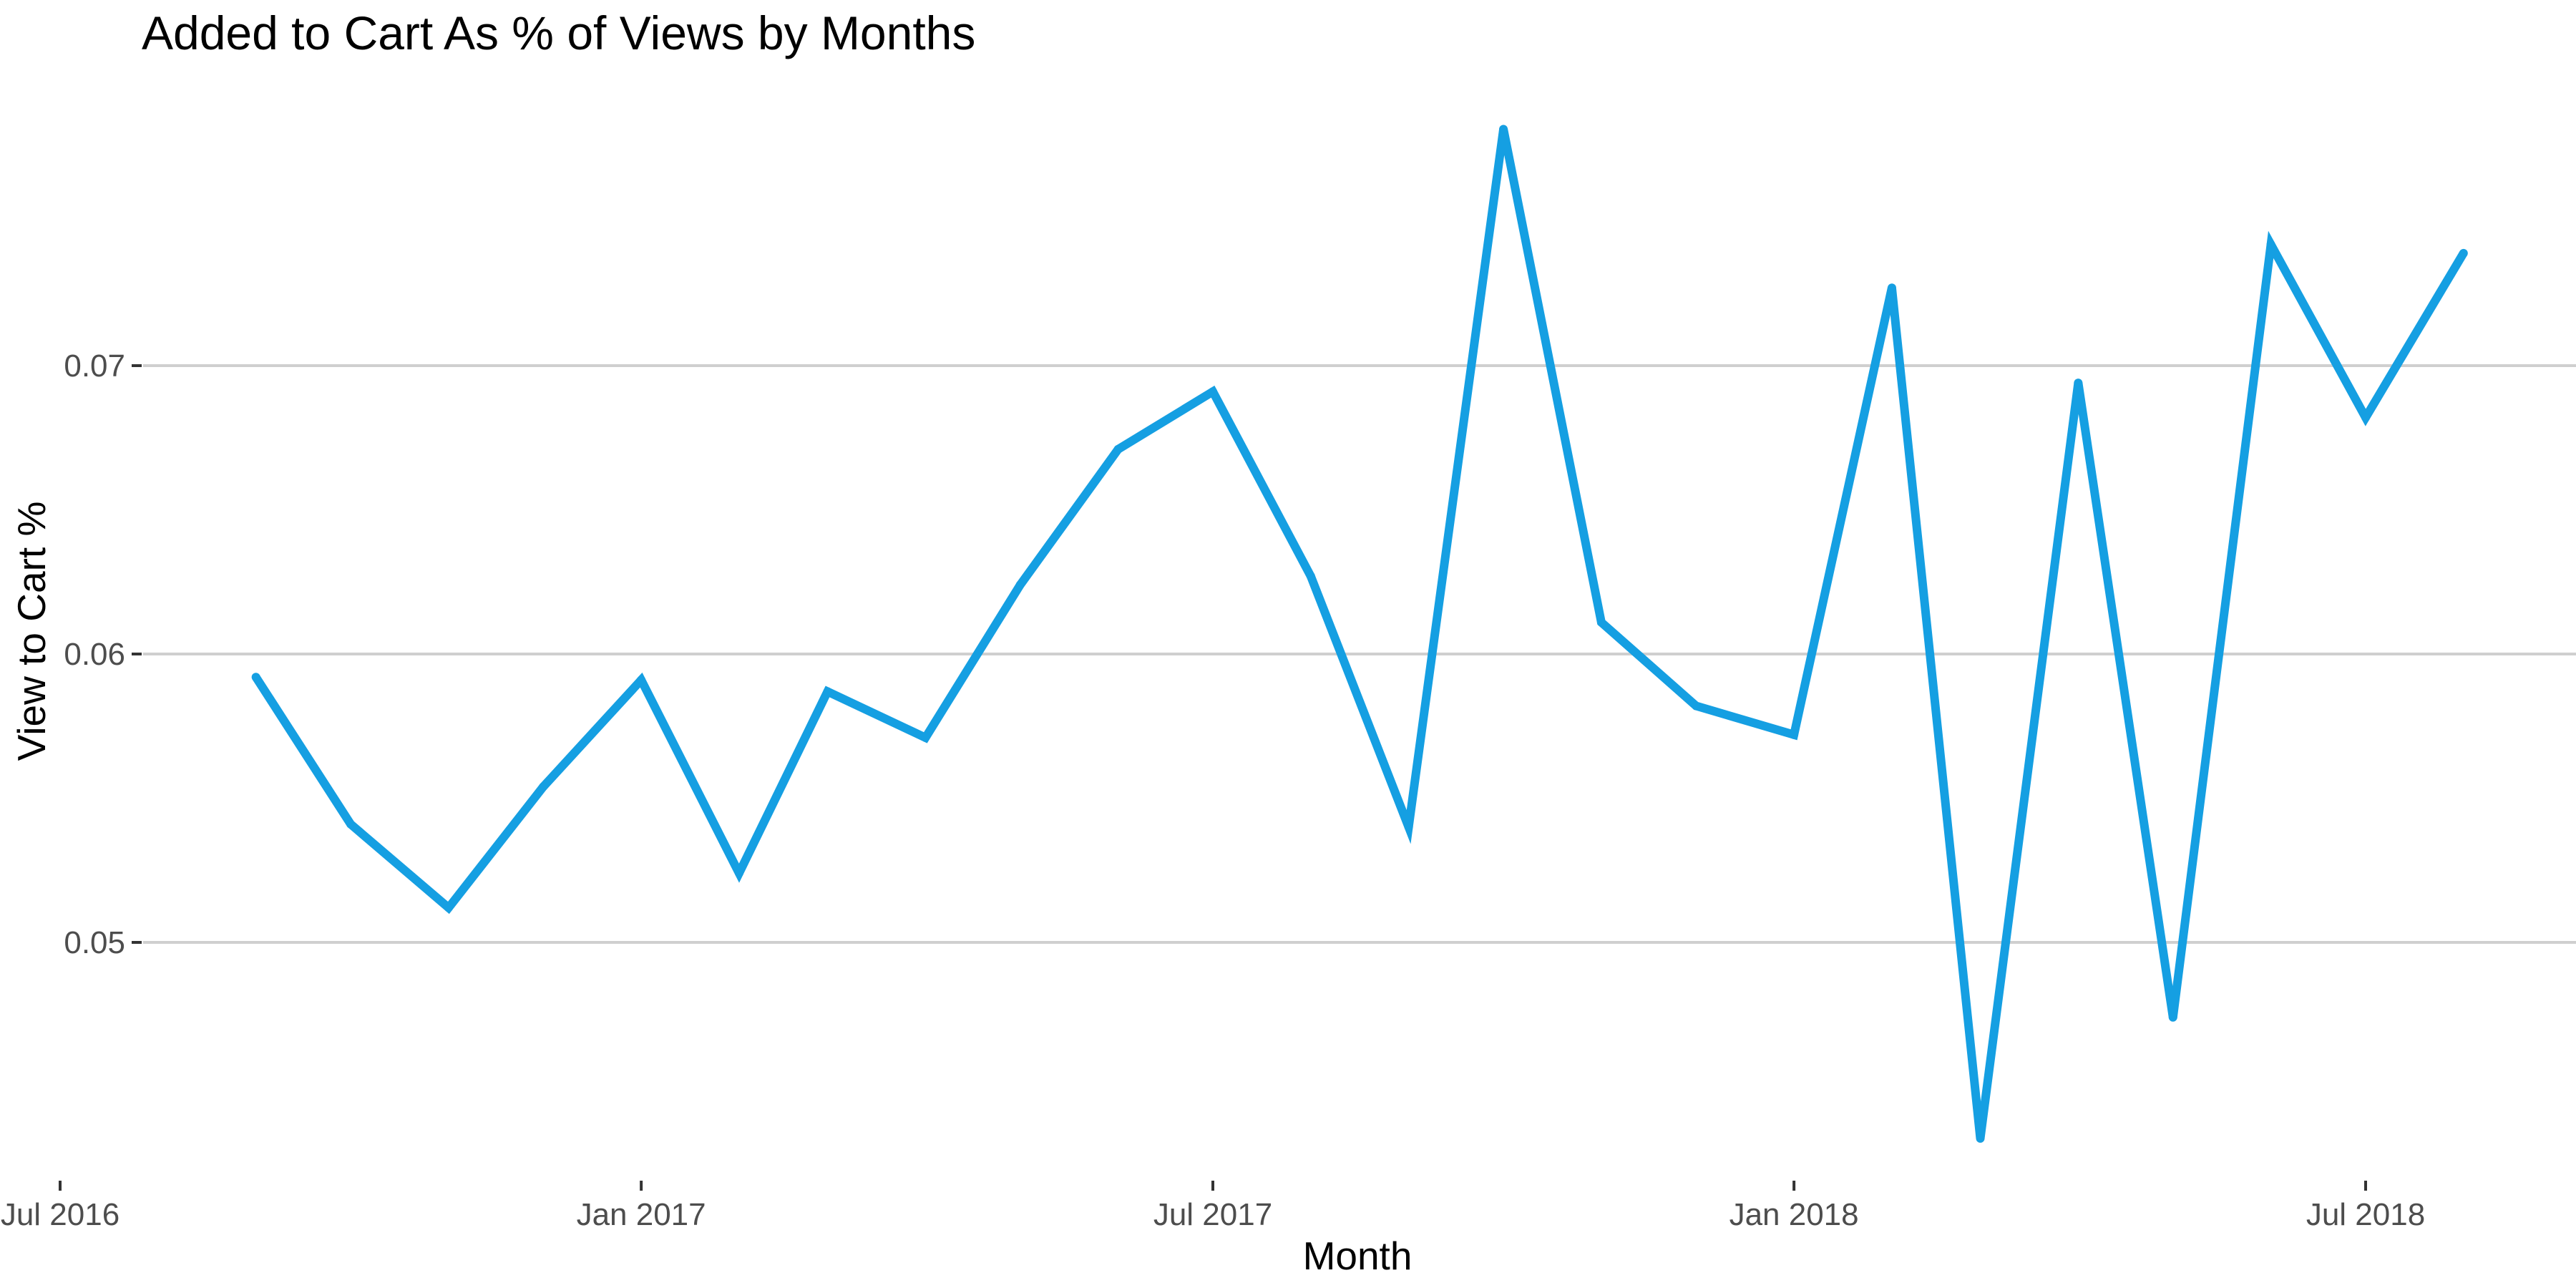  I want to click on x-tick-label: Jan 2017, so click(641, 1214).